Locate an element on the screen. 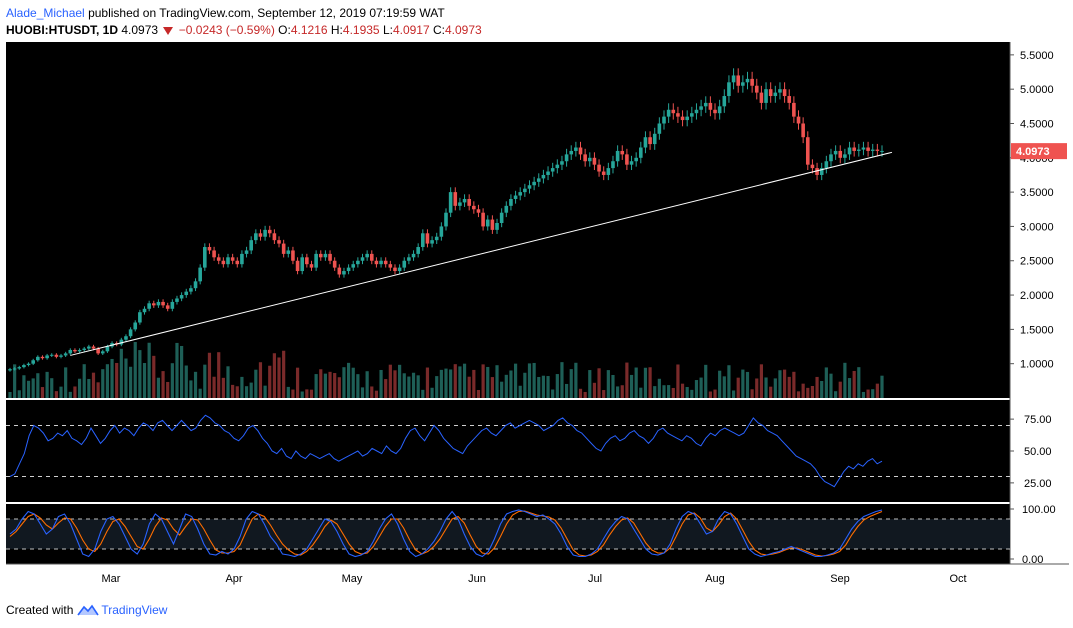 The width and height of the screenshot is (1073, 628). open-label: O: is located at coordinates (284, 30).